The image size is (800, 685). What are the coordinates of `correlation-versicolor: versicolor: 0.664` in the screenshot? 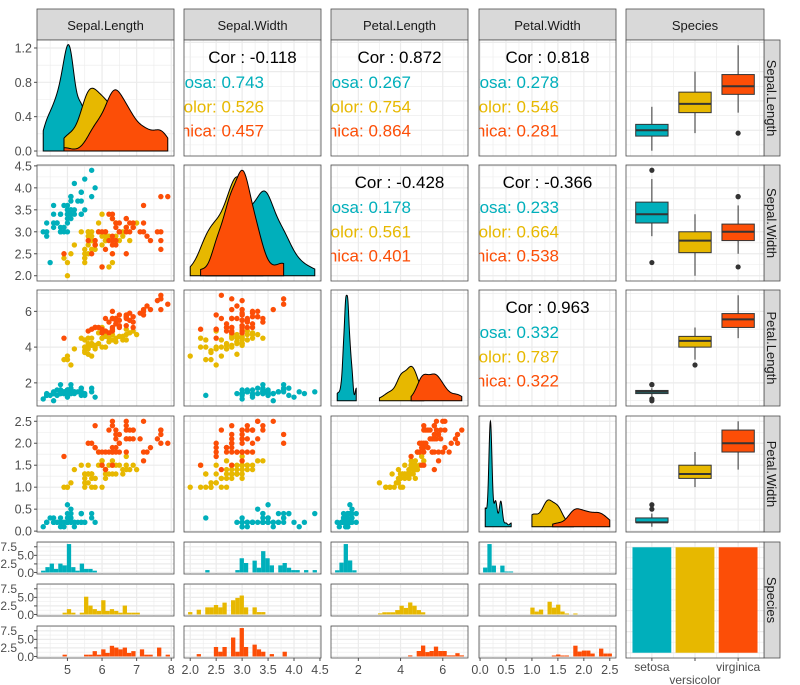 It's located at (496, 231).